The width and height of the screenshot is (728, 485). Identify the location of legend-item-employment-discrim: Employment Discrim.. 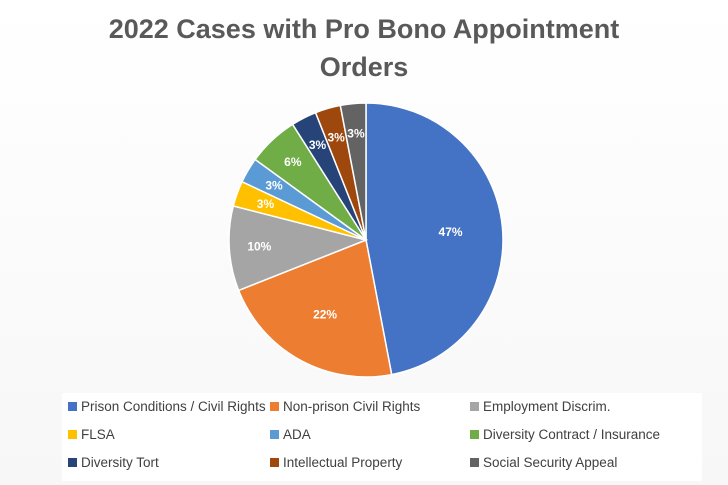
(540, 406).